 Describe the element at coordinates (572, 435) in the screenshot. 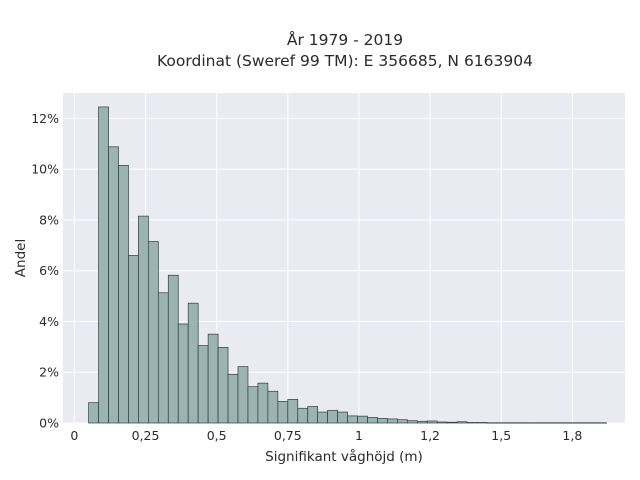

I see `x-tick-label: 1,8` at that location.